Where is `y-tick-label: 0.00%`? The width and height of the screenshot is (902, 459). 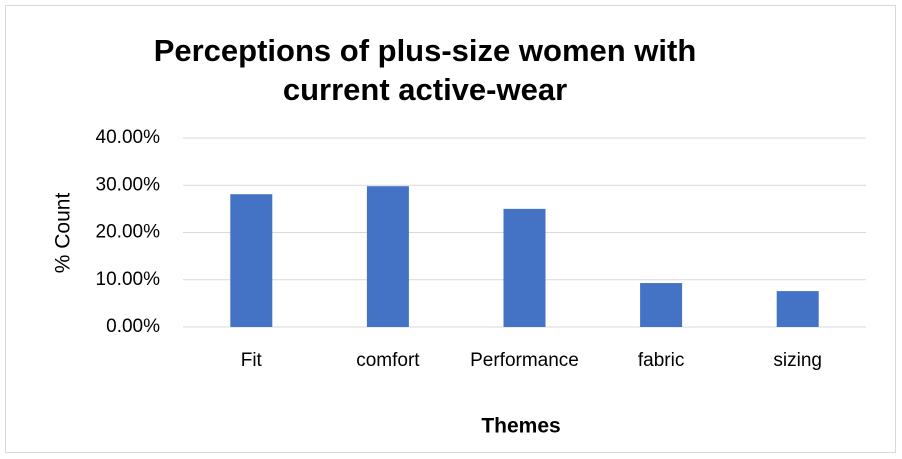 y-tick-label: 0.00% is located at coordinates (133, 326).